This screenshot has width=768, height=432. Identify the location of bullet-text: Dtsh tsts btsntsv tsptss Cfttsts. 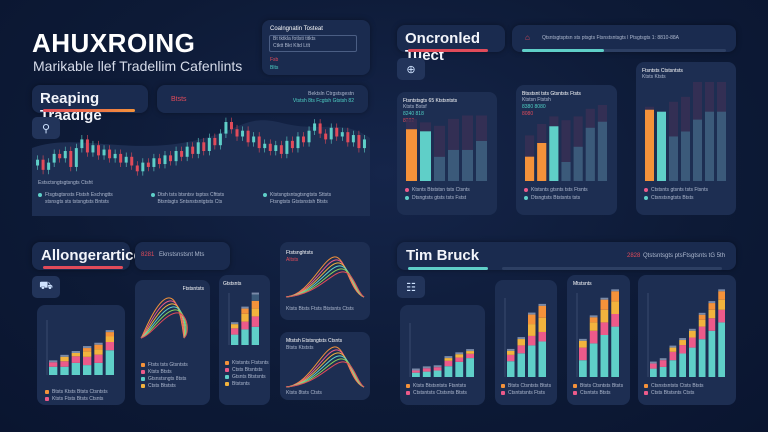
(191, 195).